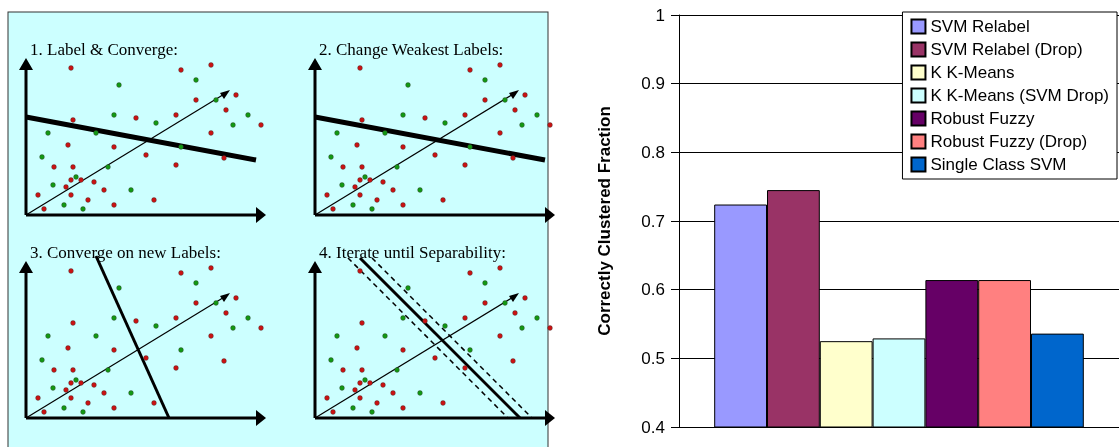 The width and height of the screenshot is (1119, 447). Describe the element at coordinates (660, 15) in the screenshot. I see `y-tick-label: 1` at that location.